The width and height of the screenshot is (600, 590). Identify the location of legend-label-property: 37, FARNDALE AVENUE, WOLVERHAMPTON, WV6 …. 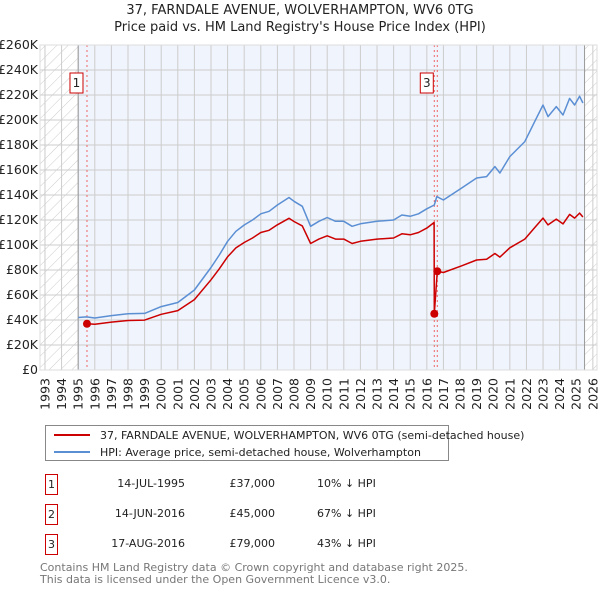
(312, 435).